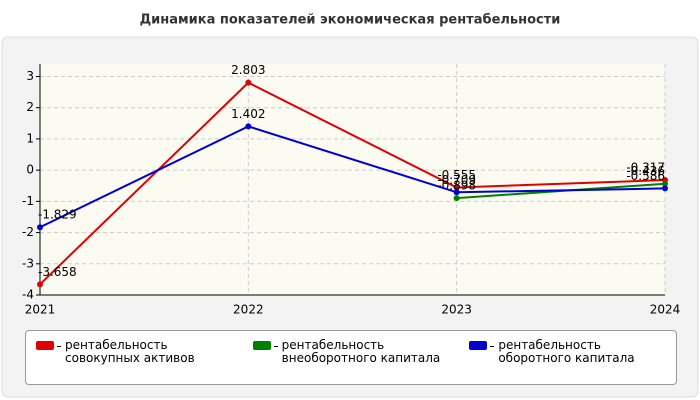 The width and height of the screenshot is (700, 400). I want to click on legend-label: рентабельность внеоборотного капитала, so click(361, 351).